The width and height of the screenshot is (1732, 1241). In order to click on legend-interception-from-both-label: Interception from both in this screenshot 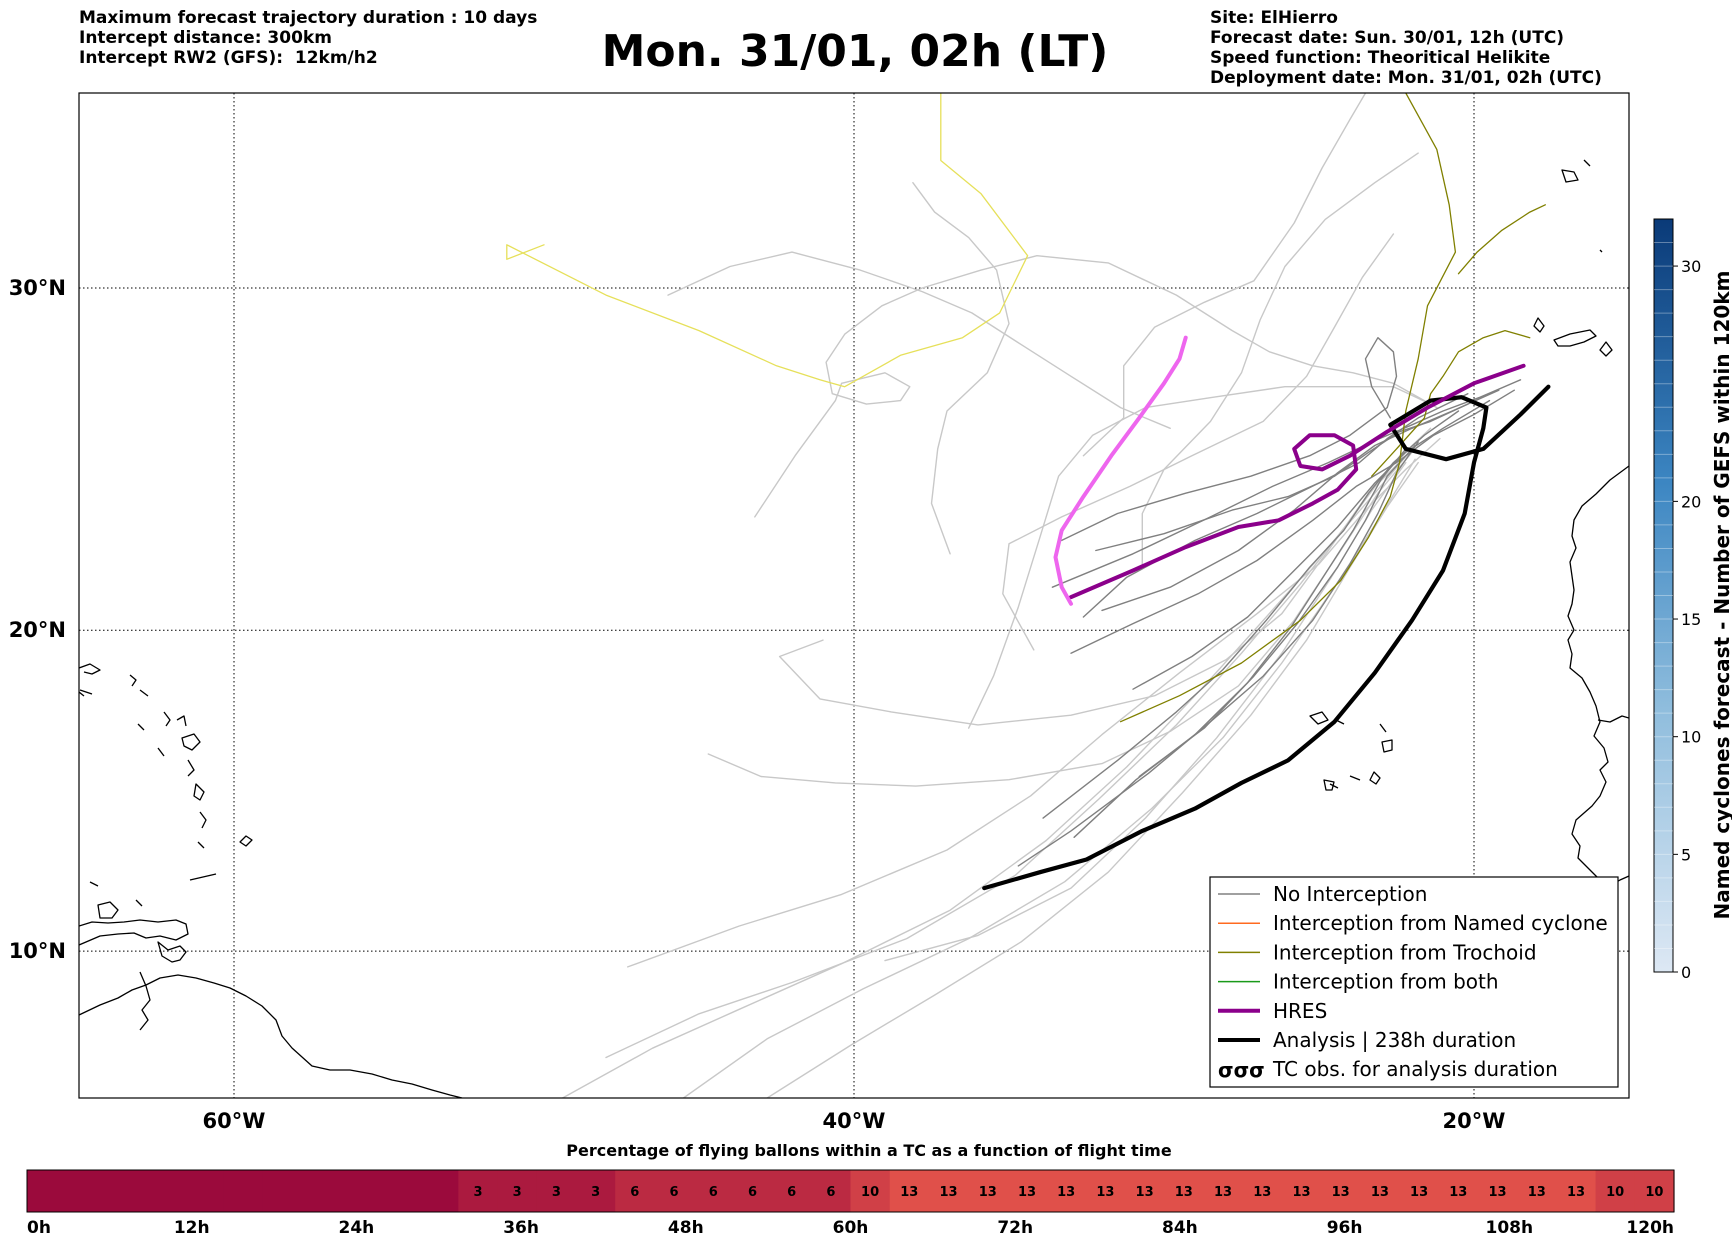, I will do `click(1386, 982)`.